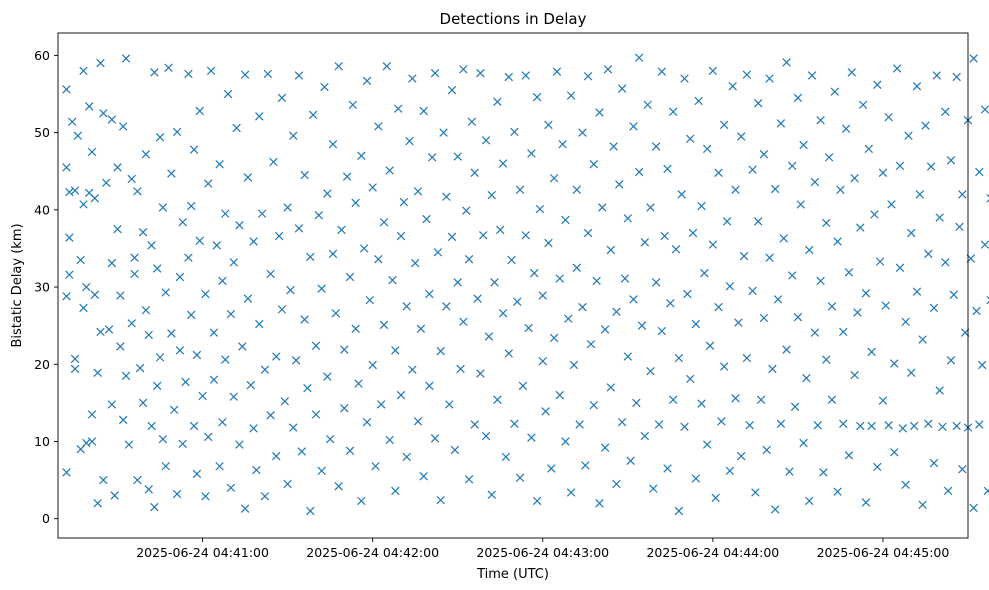  Describe the element at coordinates (42, 209) in the screenshot. I see `y-tick-label: 40` at that location.